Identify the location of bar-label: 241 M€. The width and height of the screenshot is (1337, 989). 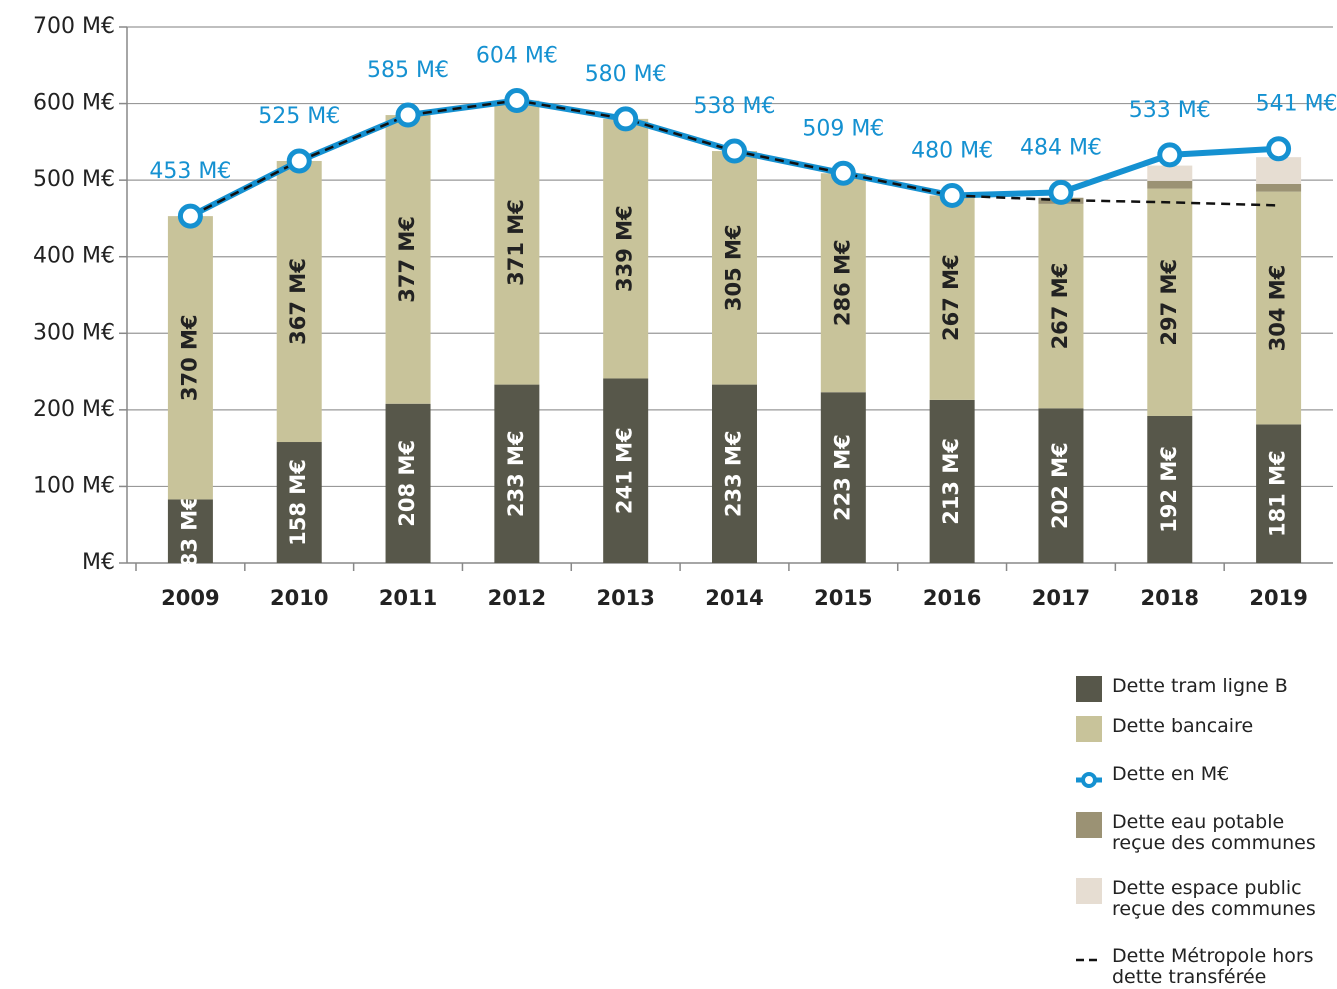
(625, 470).